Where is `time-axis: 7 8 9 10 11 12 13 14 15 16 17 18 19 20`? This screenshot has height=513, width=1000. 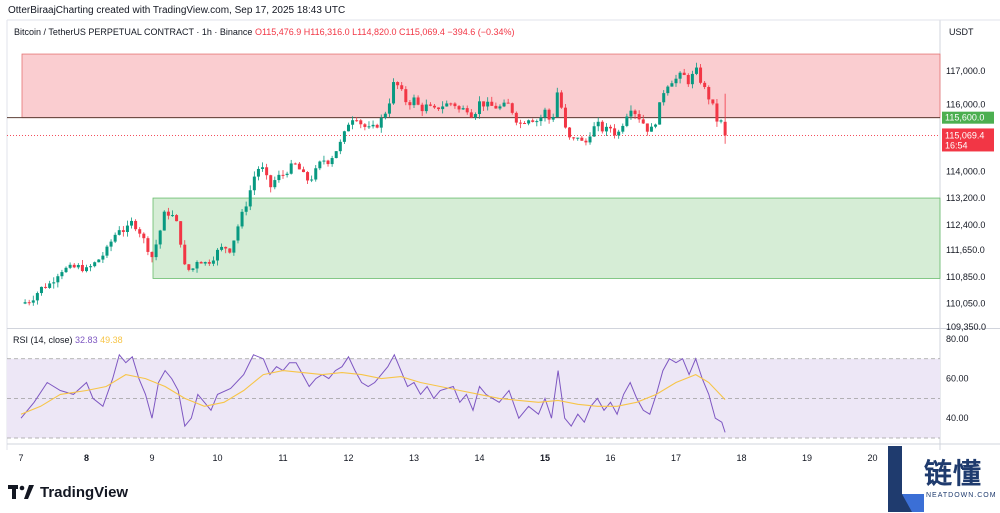
time-axis: 7 8 9 10 11 12 13 14 15 16 17 18 19 20 is located at coordinates (447, 458).